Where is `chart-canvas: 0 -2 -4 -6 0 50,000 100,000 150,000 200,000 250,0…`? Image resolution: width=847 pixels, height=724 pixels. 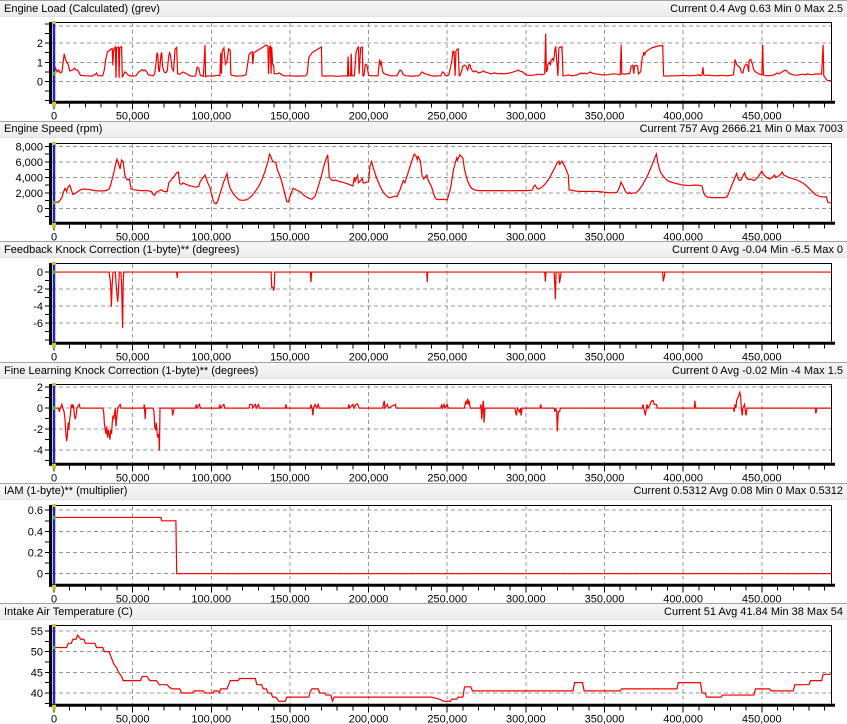
chart-canvas: 0 -2 -4 -6 0 50,000 100,000 150,000 200,000 250,0… is located at coordinates (423, 310).